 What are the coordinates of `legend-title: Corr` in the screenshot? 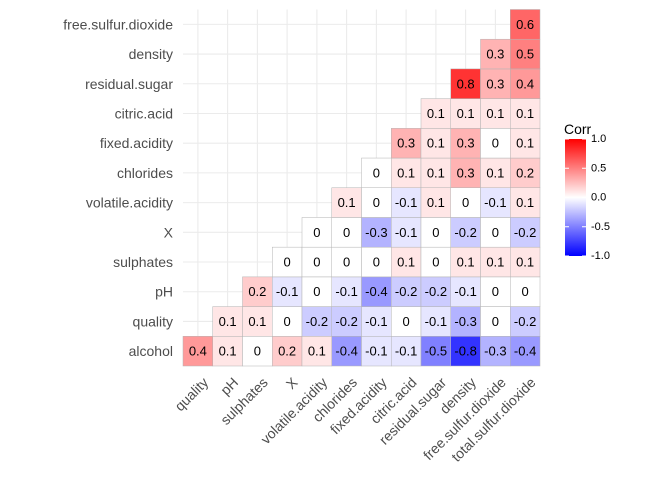 It's located at (578, 129).